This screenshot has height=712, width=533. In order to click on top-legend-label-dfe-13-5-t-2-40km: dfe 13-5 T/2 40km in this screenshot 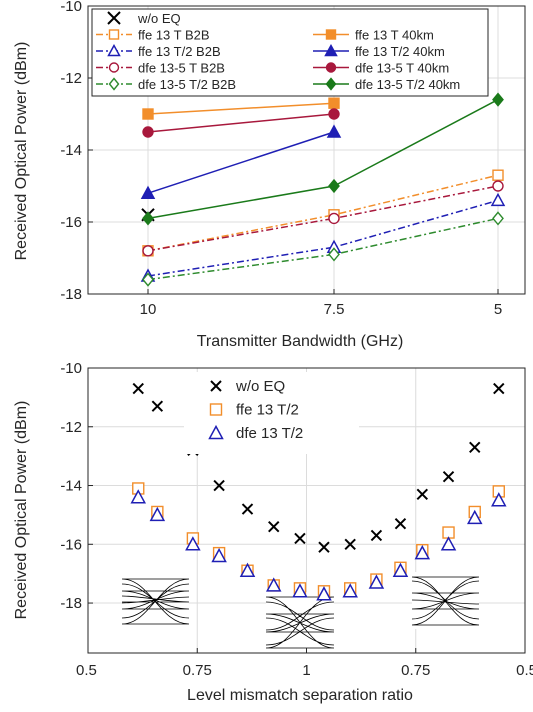, I will do `click(407, 84)`.